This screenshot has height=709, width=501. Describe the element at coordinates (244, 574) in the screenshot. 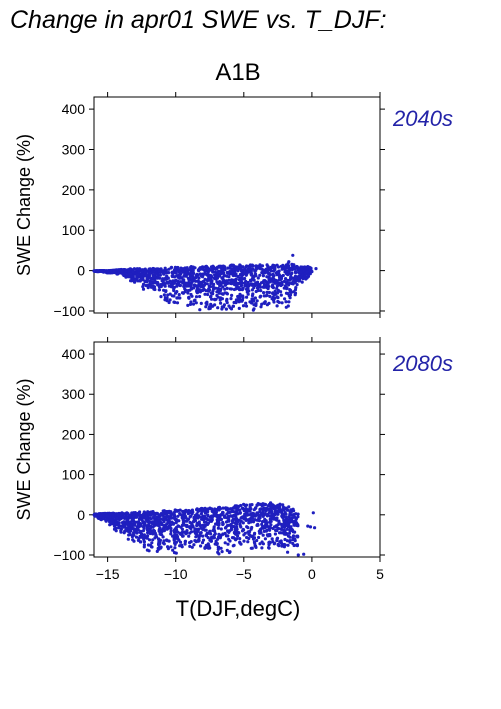

I see `x-tick-label: −5` at that location.